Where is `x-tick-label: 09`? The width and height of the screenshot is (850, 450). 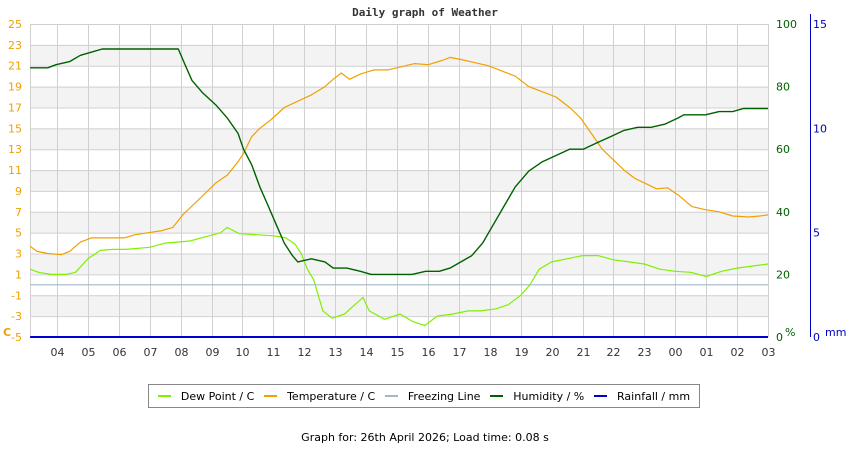 x-tick-label: 09 is located at coordinates (213, 352).